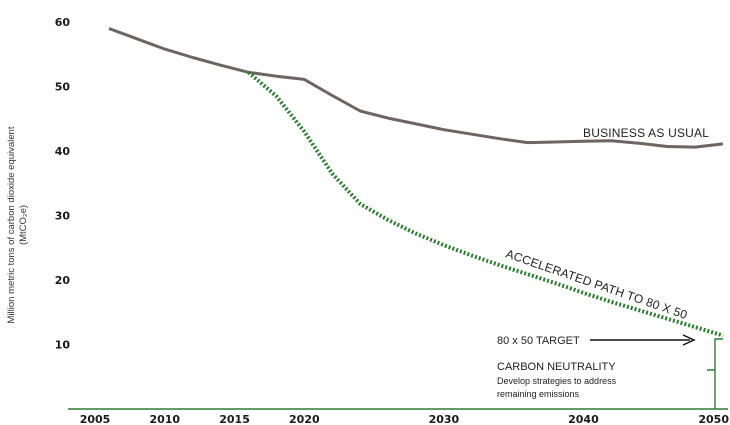  Describe the element at coordinates (95, 419) in the screenshot. I see `x-tick-label: 2005` at that location.